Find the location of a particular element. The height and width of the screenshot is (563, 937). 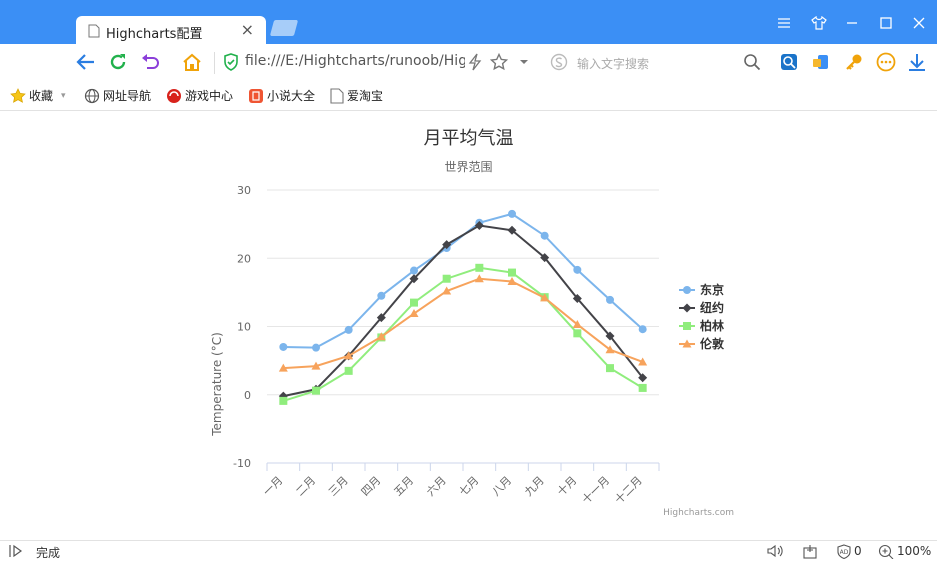

menu-icon is located at coordinates (784, 23).